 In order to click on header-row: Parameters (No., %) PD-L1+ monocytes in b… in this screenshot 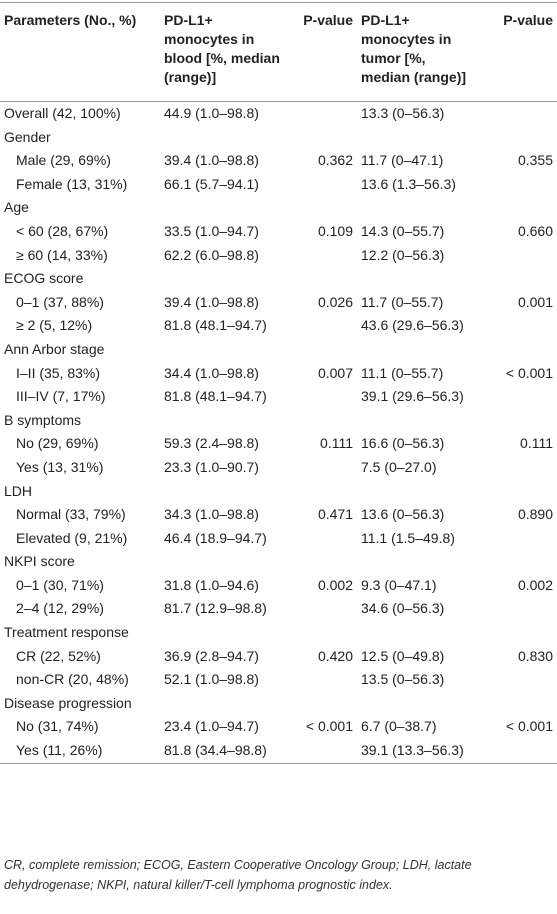, I will do `click(278, 52)`.